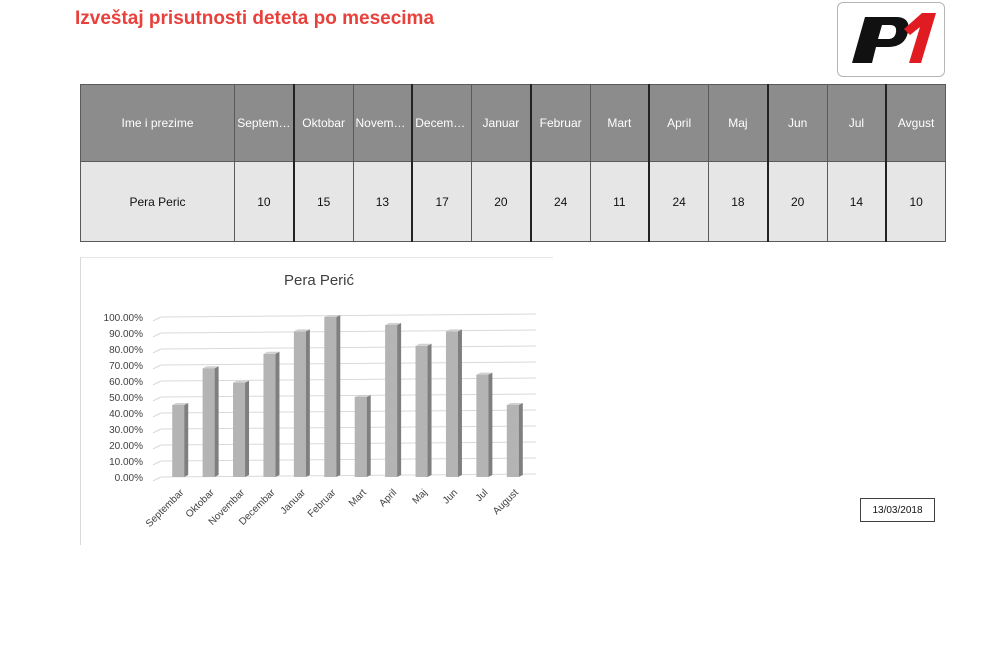 The height and width of the screenshot is (655, 1000). What do you see at coordinates (560, 123) in the screenshot?
I see `month-header: Februar` at bounding box center [560, 123].